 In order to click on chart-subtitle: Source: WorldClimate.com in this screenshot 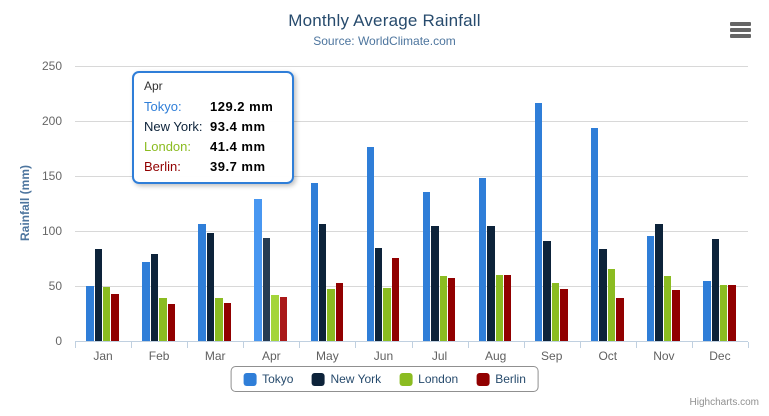, I will do `click(384, 41)`.